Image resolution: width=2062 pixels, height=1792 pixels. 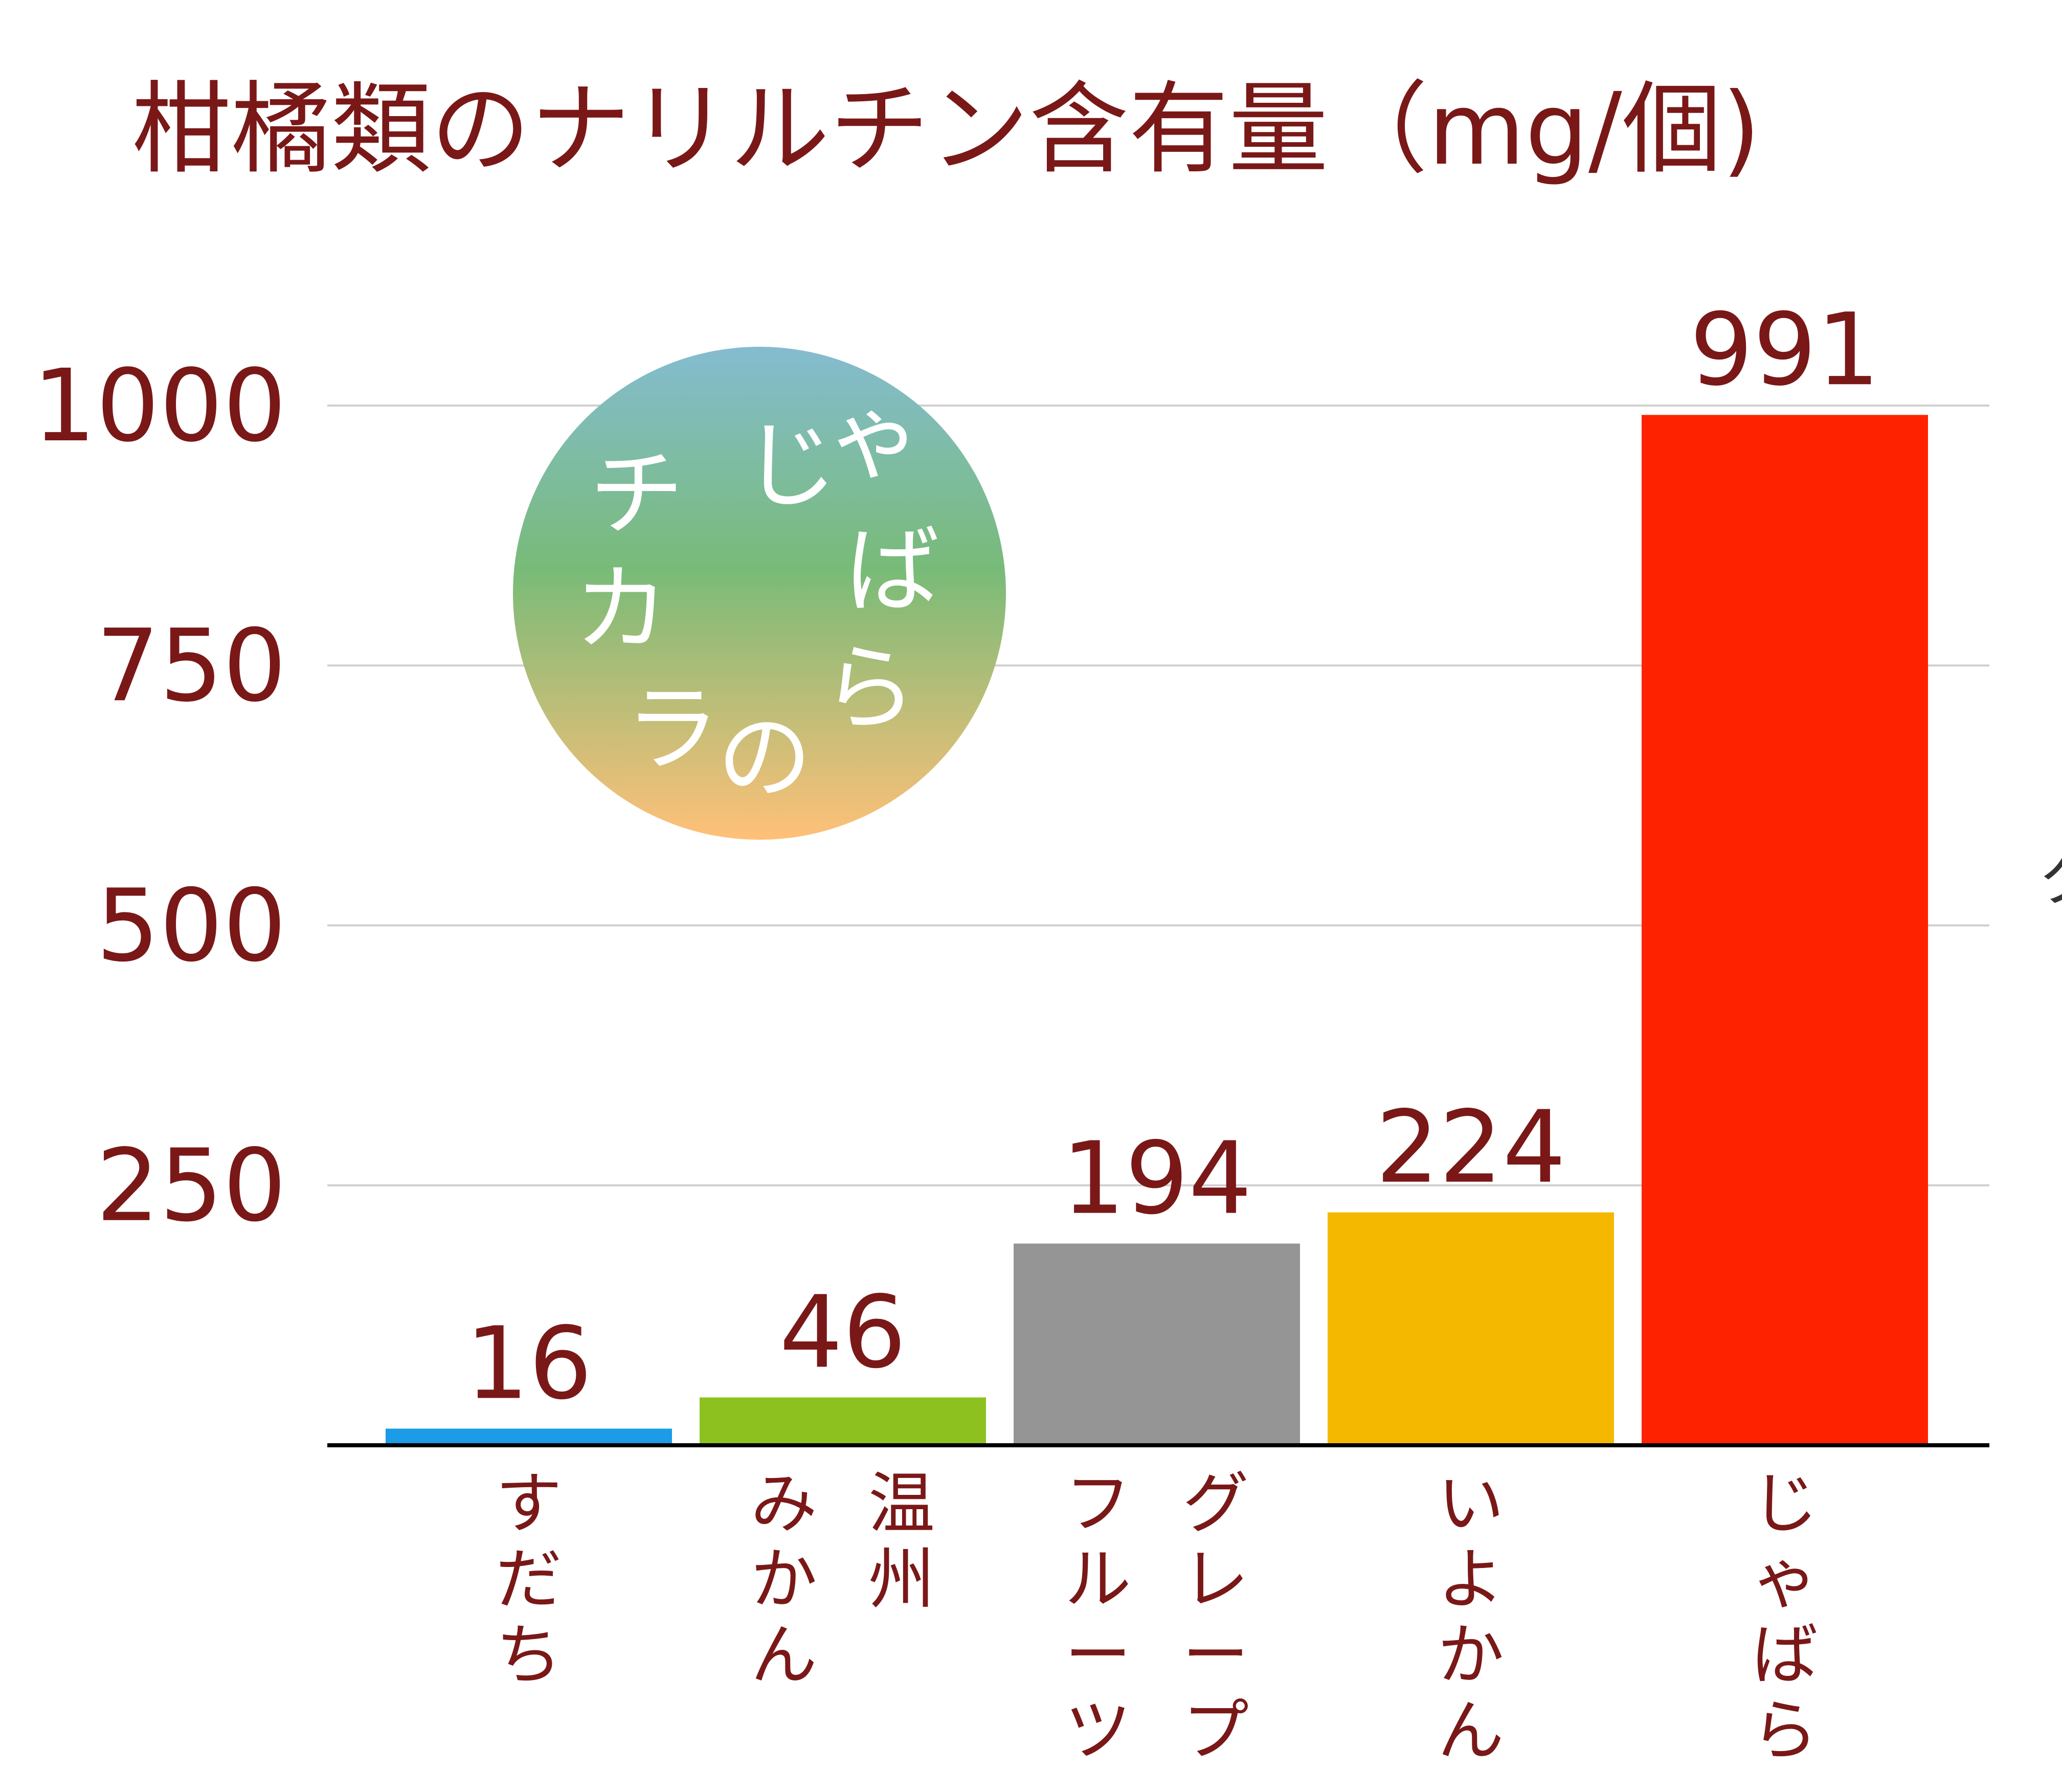 I want to click on x-tick-label-char: レ, so click(x=1215, y=1579).